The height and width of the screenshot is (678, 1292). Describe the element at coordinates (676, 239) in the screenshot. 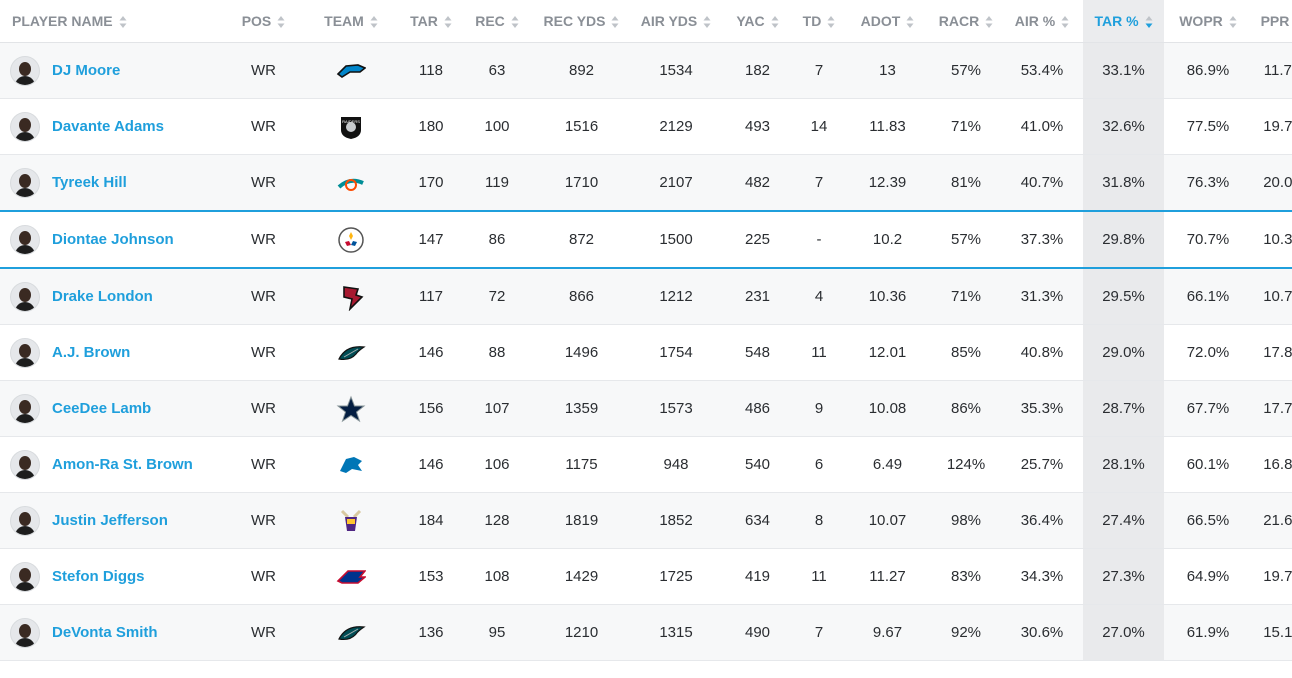

I see `air-yds-cell: 1500` at that location.